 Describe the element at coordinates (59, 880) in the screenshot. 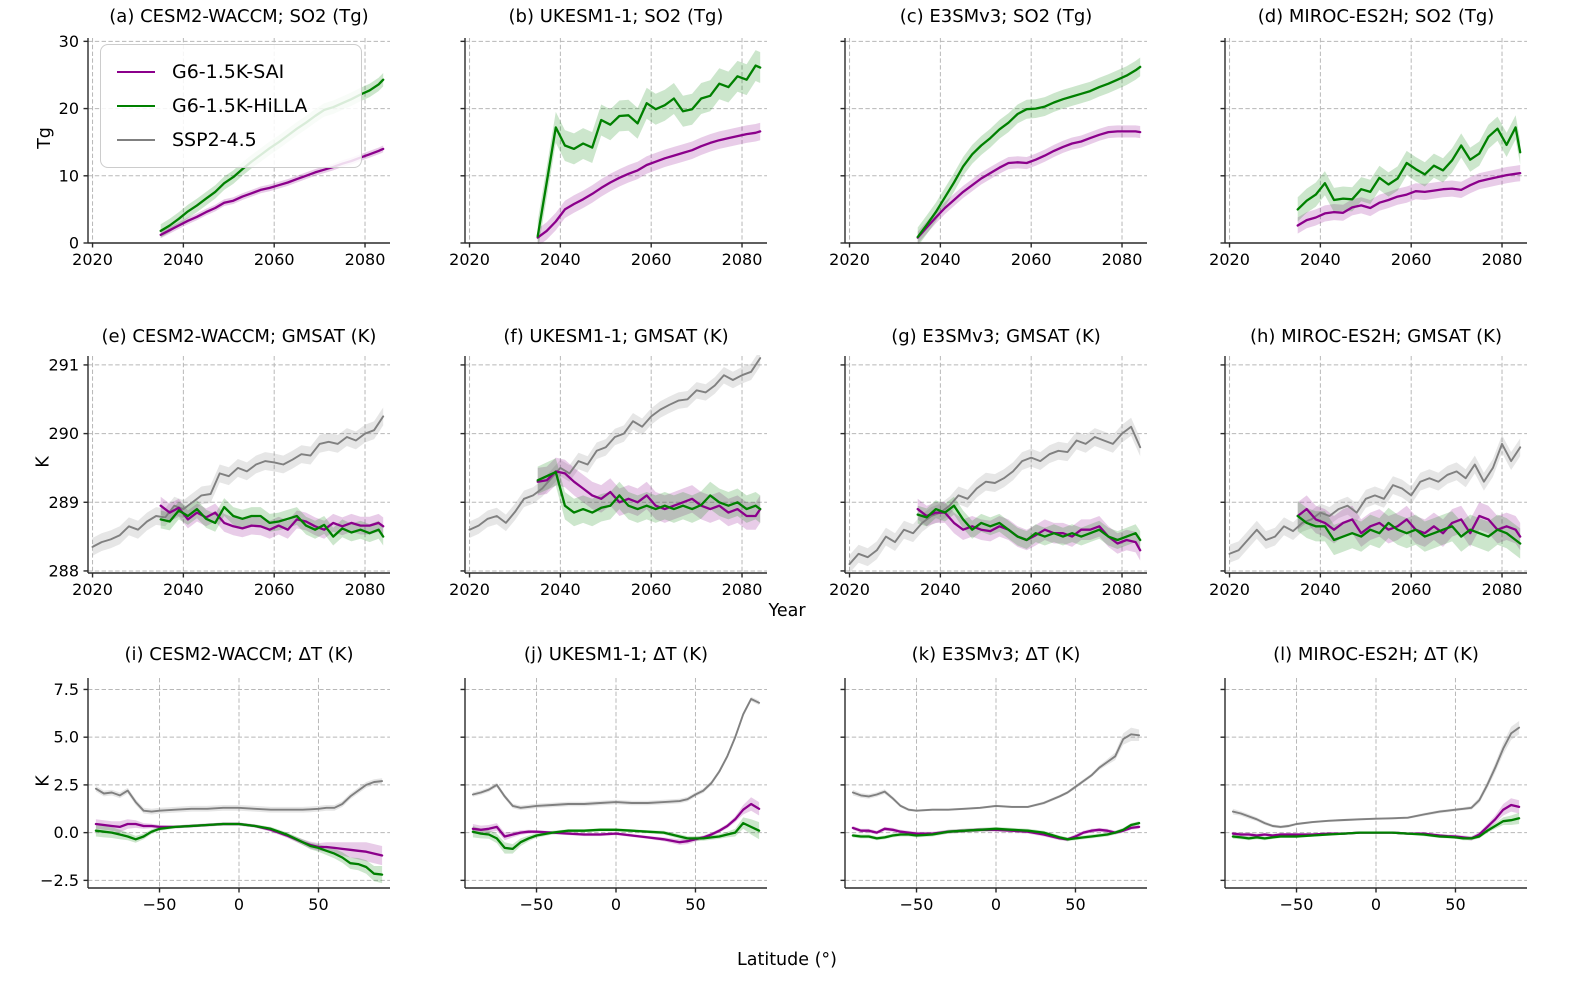

I see `svg-text: −2.5` at that location.